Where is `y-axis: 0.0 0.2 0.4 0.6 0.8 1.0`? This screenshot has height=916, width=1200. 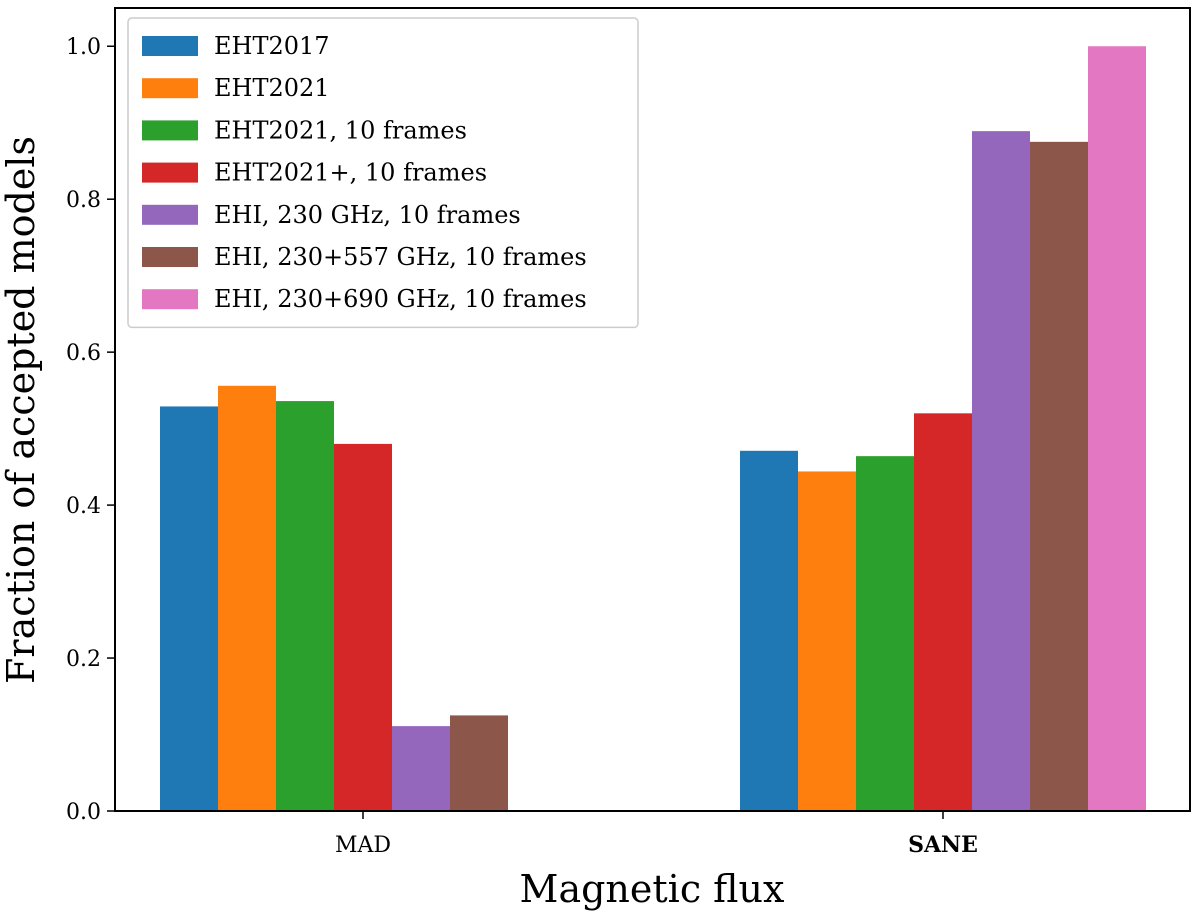
y-axis: 0.0 0.2 0.4 0.6 0.8 1.0 is located at coordinates (90, 430).